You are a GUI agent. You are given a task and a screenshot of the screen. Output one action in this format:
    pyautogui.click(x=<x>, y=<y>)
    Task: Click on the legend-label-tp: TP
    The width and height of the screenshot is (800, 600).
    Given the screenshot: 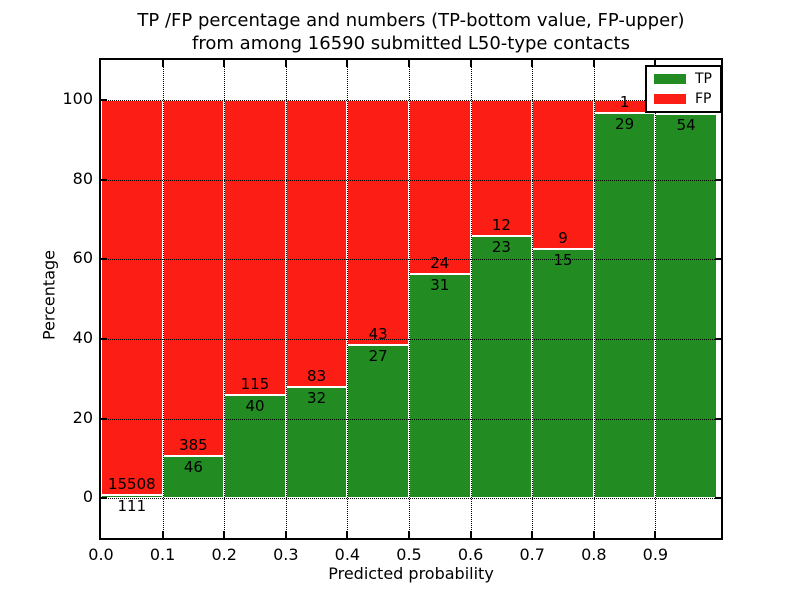 What is the action you would take?
    pyautogui.click(x=703, y=79)
    